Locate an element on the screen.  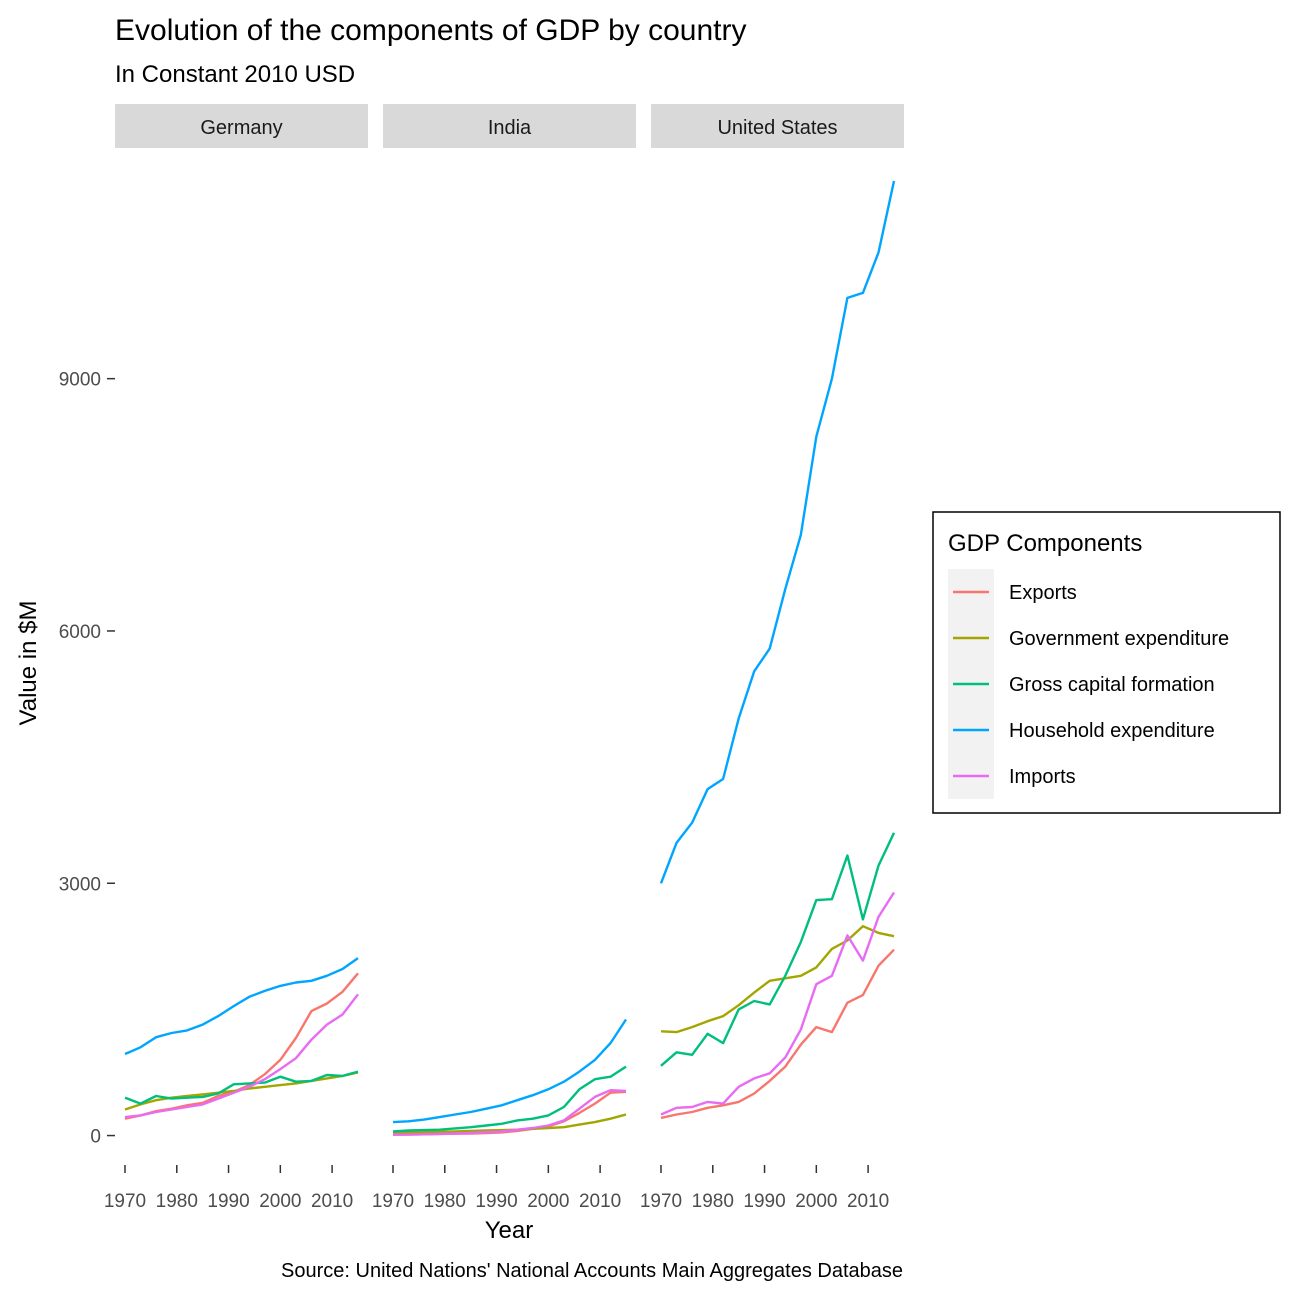
facet-strip-label: India is located at coordinates (510, 128).